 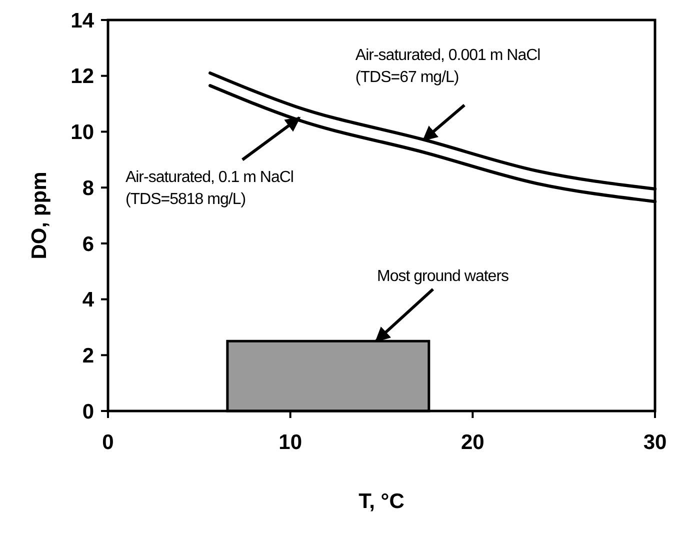 What do you see at coordinates (88, 188) in the screenshot?
I see `y-tick-label: 8` at bounding box center [88, 188].